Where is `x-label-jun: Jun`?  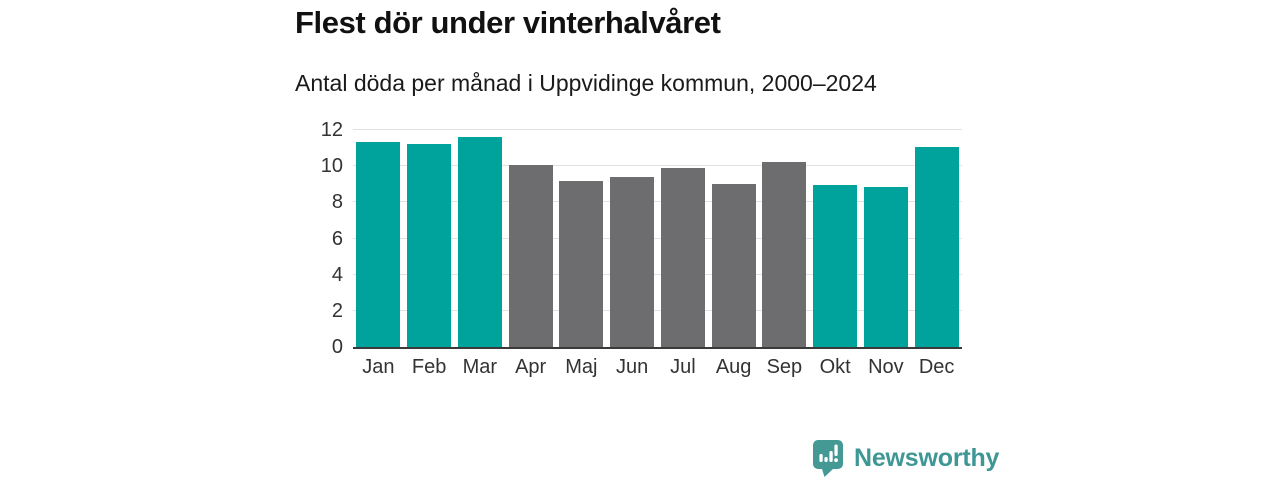 x-label-jun: Jun is located at coordinates (632, 367).